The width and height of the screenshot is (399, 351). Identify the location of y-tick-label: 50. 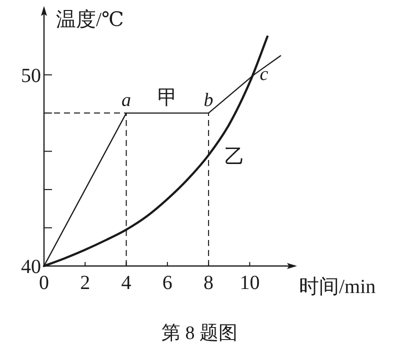
(31, 75).